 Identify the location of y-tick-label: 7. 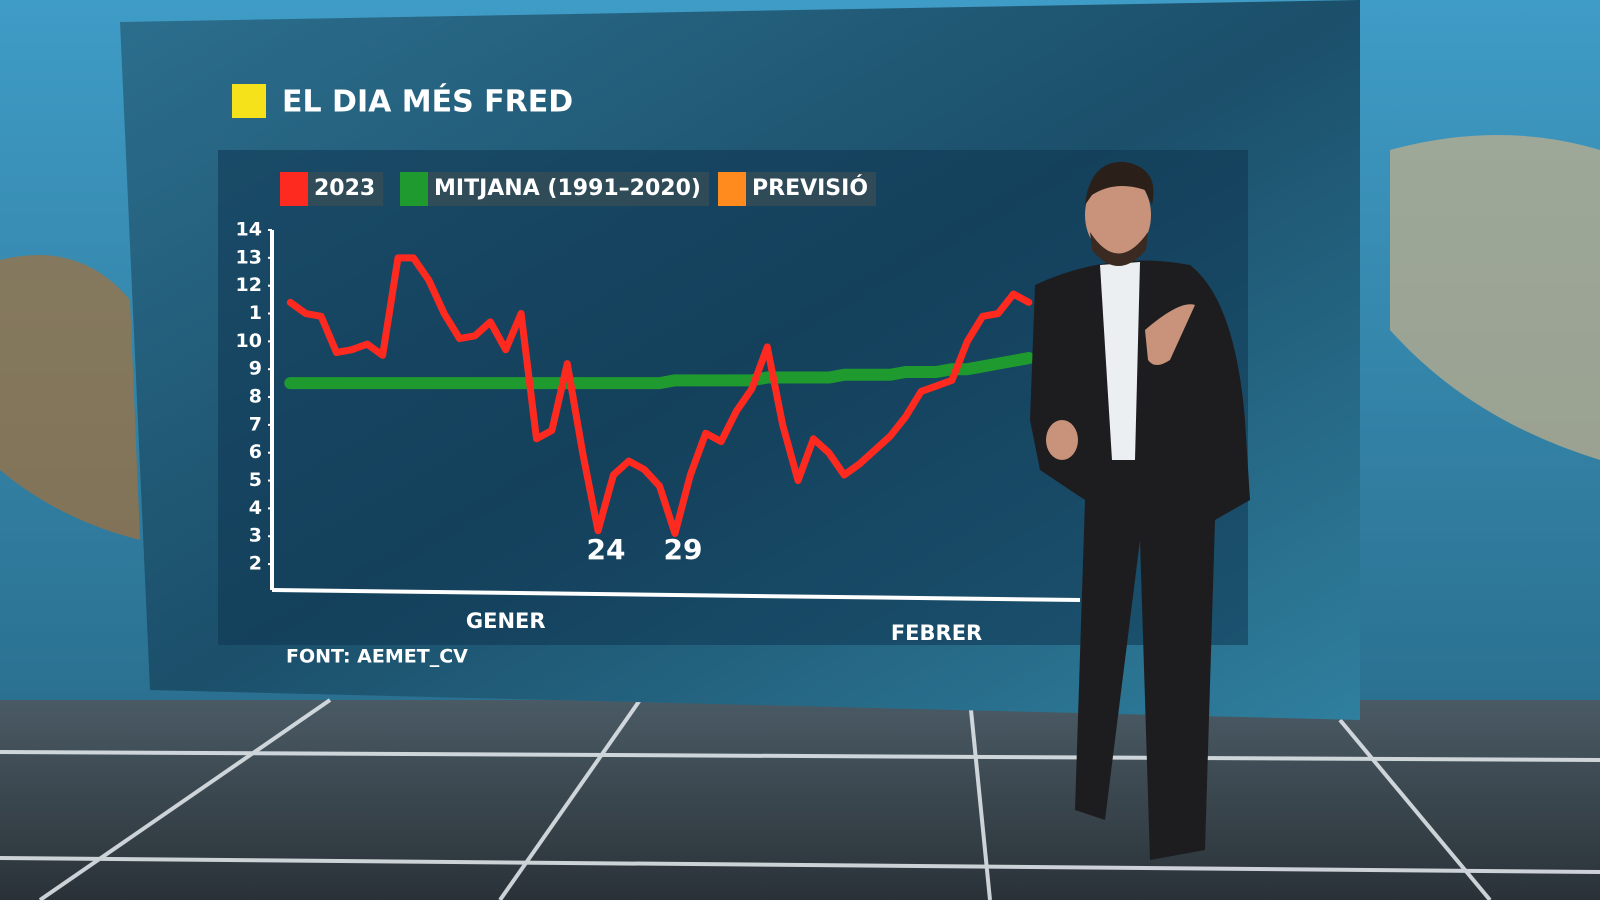
(255, 424).